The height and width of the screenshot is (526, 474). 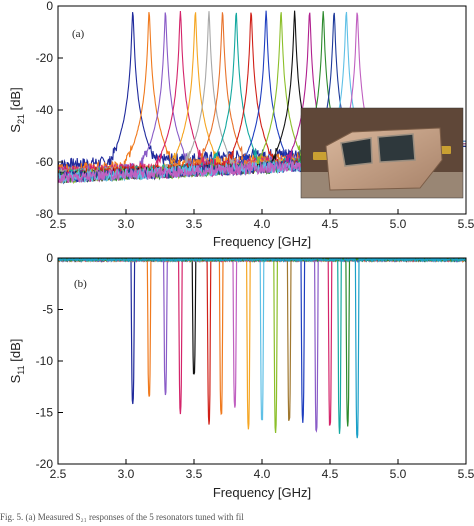 I want to click on panel-label-b: (b), so click(x=80, y=284).